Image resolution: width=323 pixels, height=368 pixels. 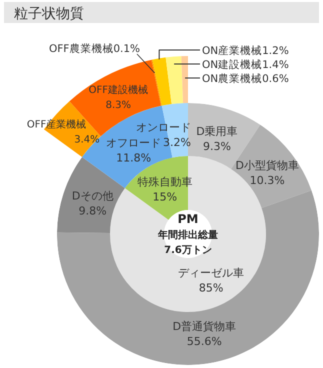 What do you see at coordinates (56, 124) in the screenshot?
I see `slice-label: OFF産業機械` at bounding box center [56, 124].